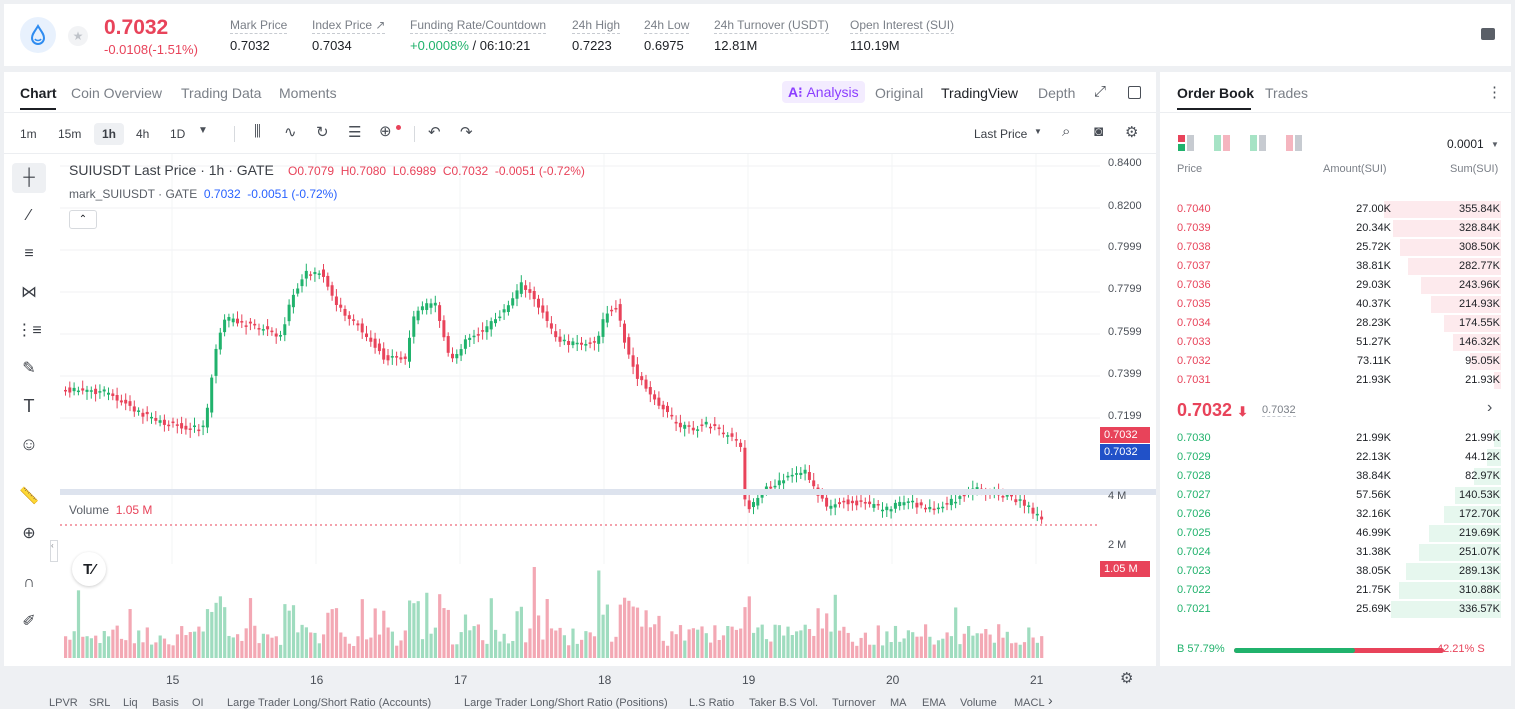 This screenshot has height=709, width=1515. Describe the element at coordinates (712, 703) in the screenshot. I see `indicator-ls-ratio: L.S Ratio` at that location.